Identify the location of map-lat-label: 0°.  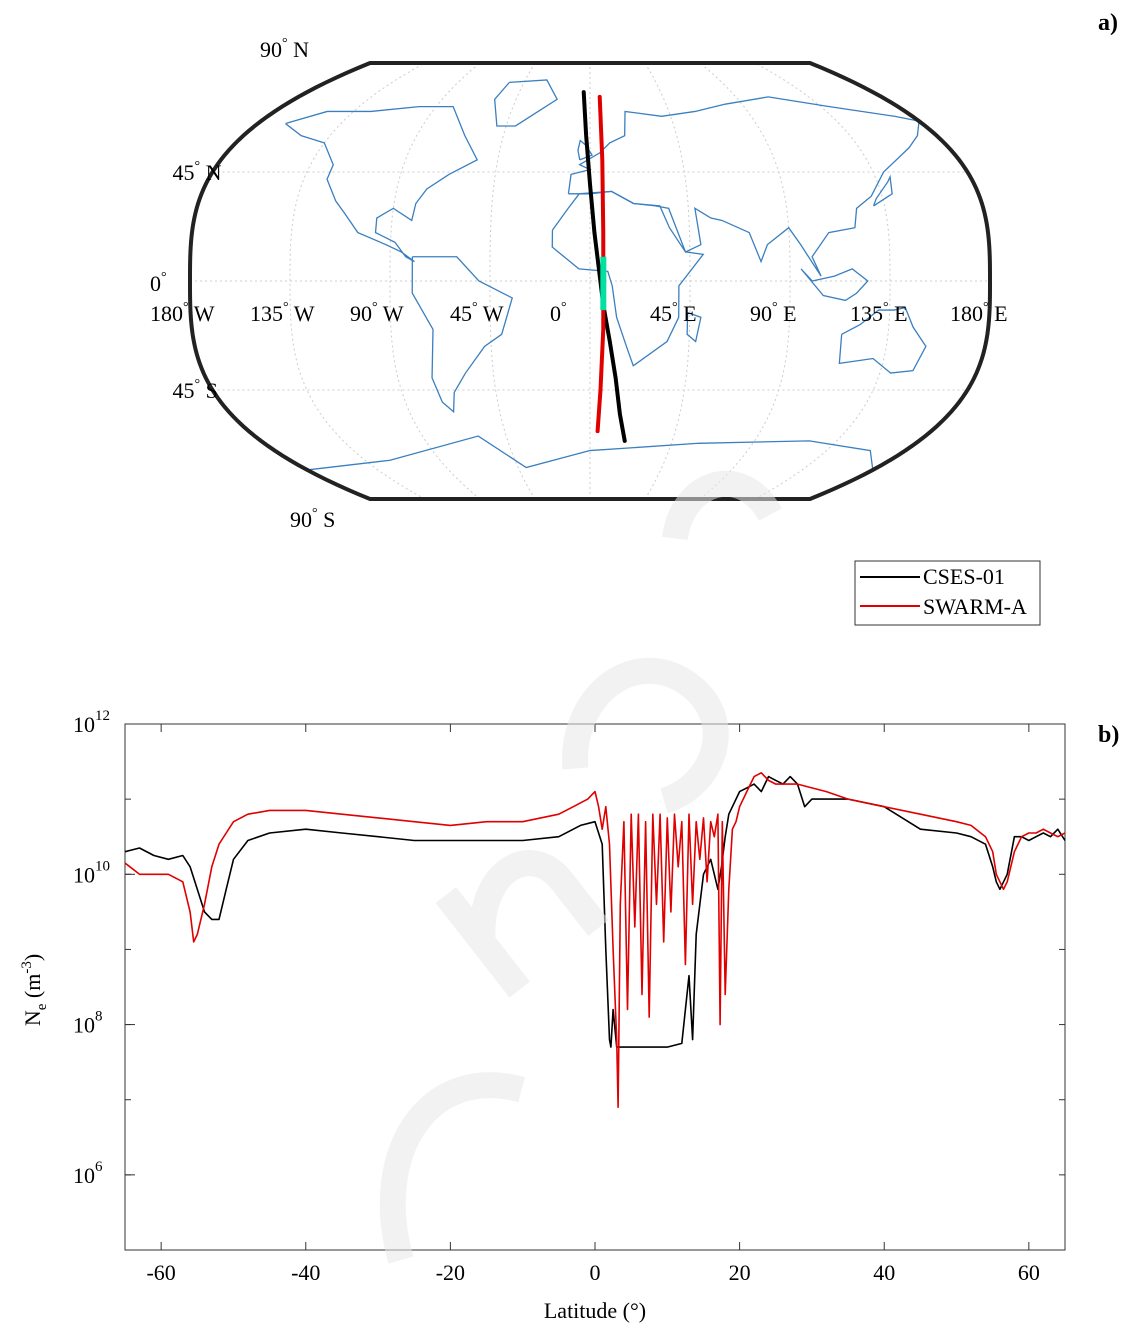
(158, 283).